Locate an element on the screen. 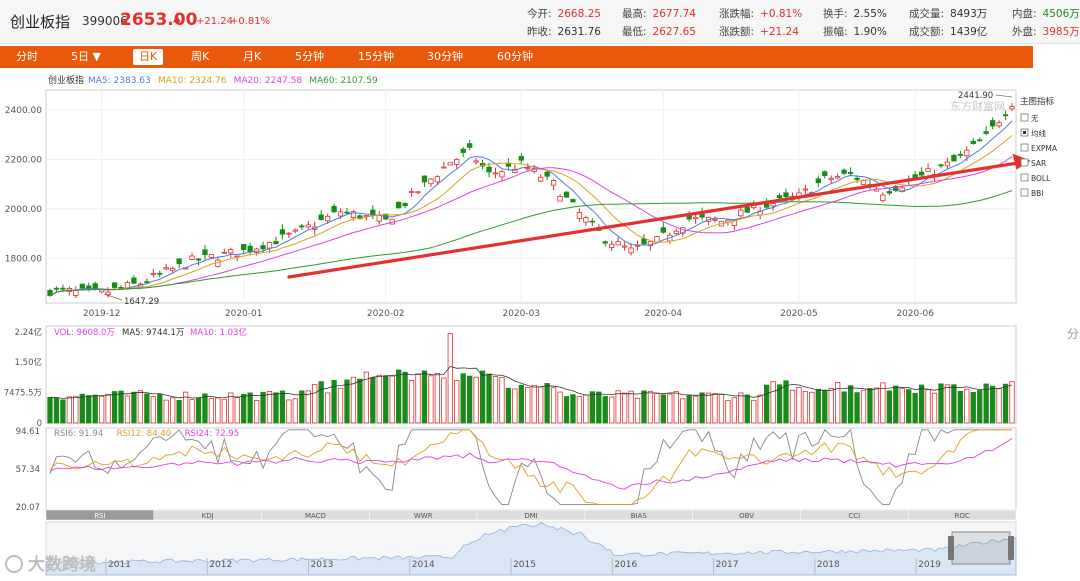 This screenshot has height=581, width=1080. indicator-tab-label: KDJ is located at coordinates (208, 516).